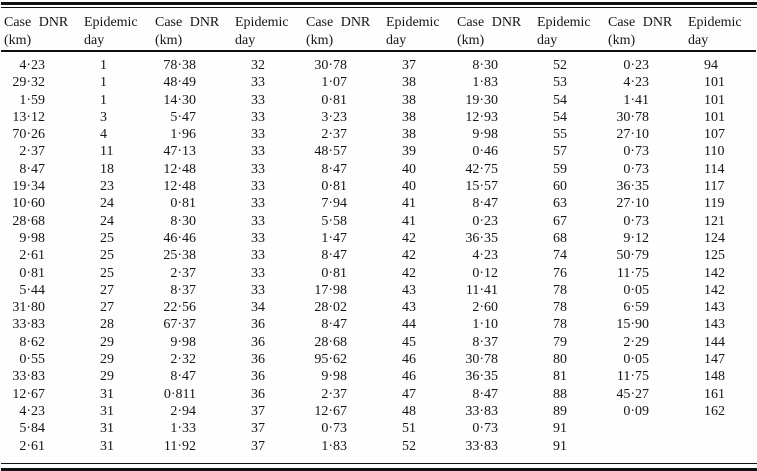  I want to click on cell-epidemic-day: 43, so click(409, 290).